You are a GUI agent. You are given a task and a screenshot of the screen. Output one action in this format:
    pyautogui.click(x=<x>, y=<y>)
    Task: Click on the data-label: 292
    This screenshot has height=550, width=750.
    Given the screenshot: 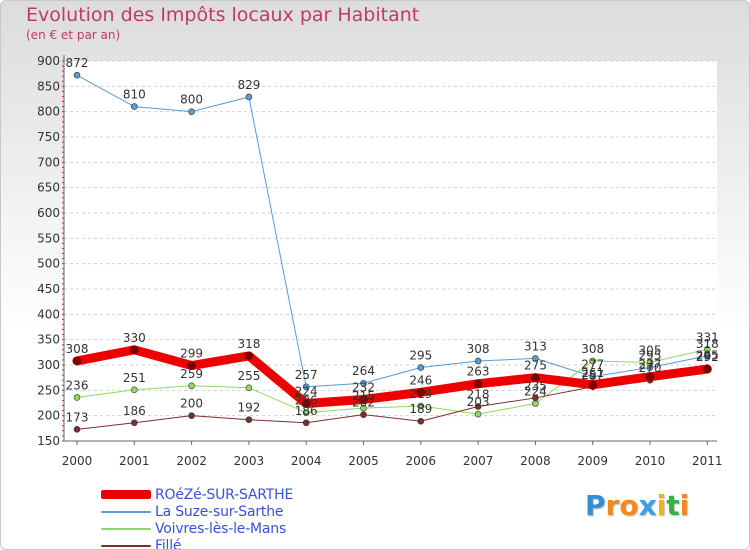 What is the action you would take?
    pyautogui.click(x=707, y=357)
    